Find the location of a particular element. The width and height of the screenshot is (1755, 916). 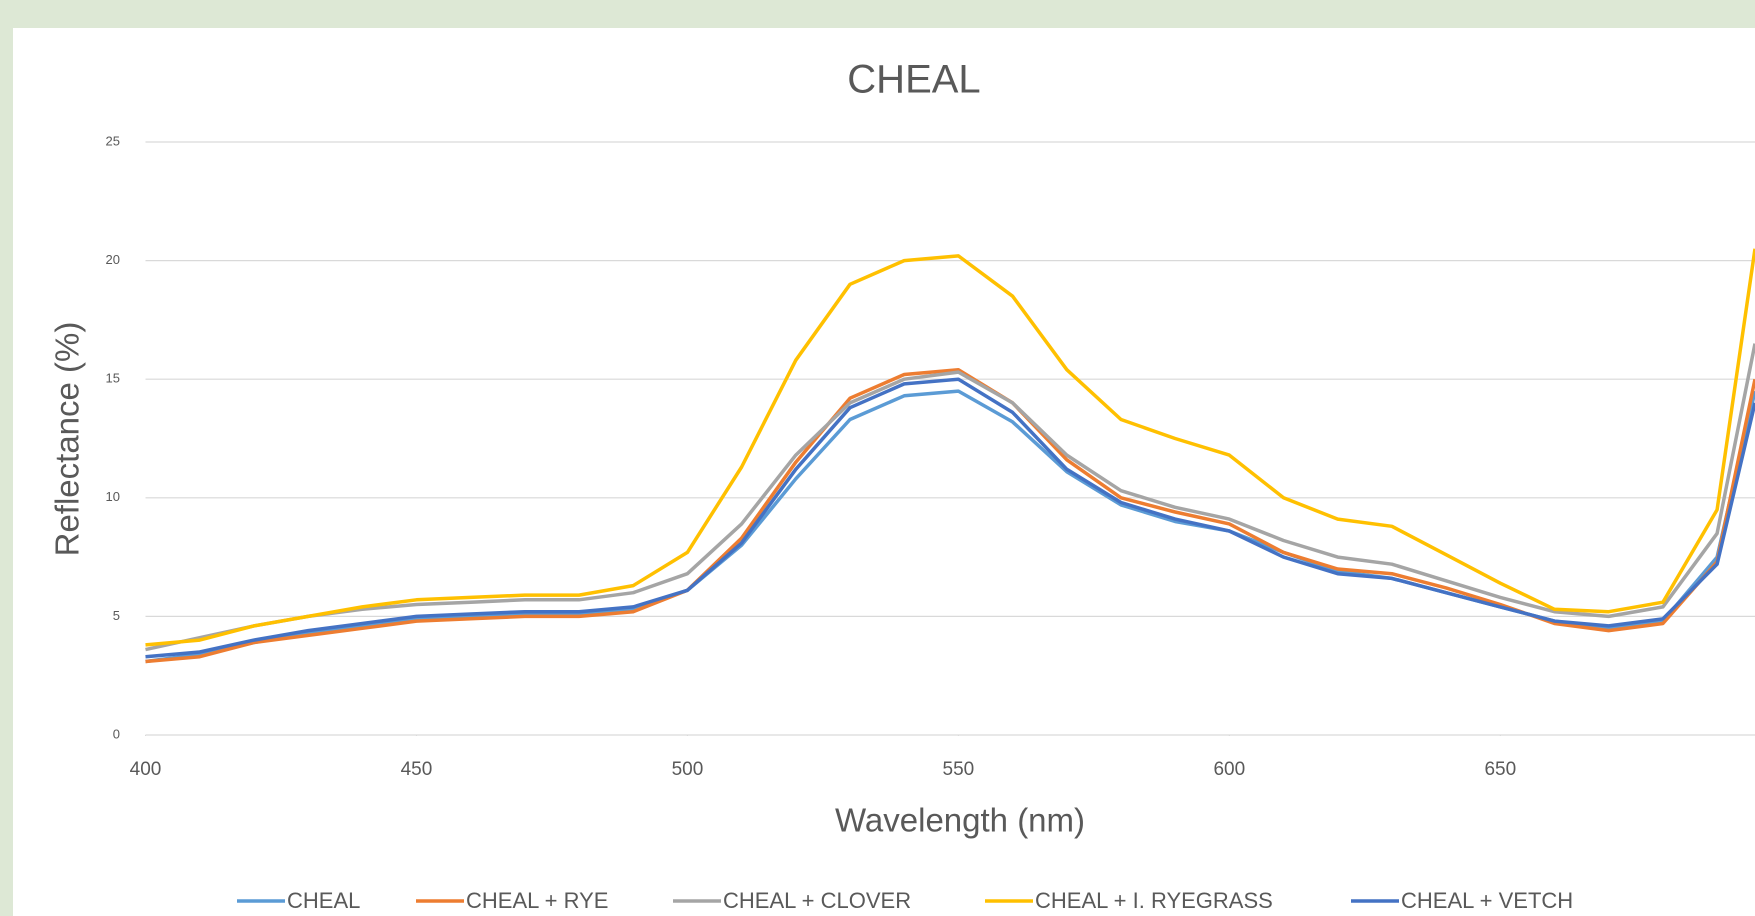

x-tick-label: 650 is located at coordinates (1500, 769).